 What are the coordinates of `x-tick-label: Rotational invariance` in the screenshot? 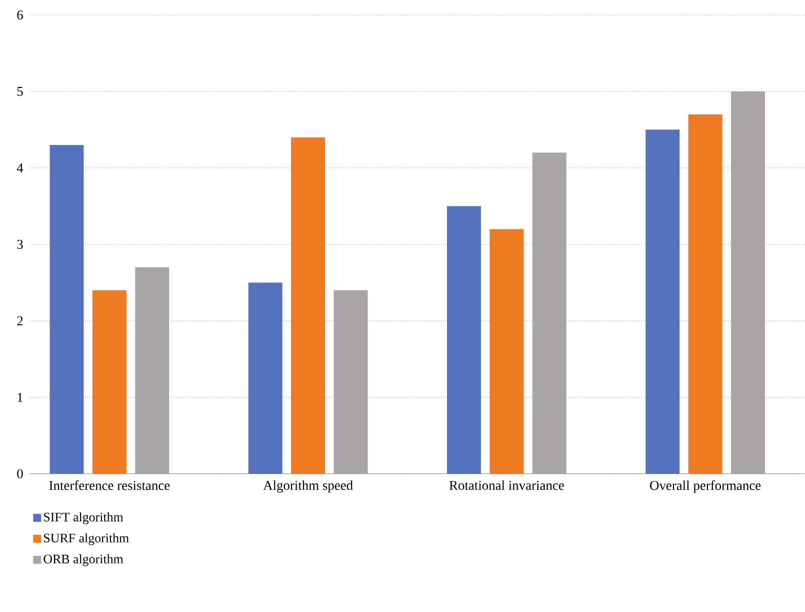 It's located at (506, 485).